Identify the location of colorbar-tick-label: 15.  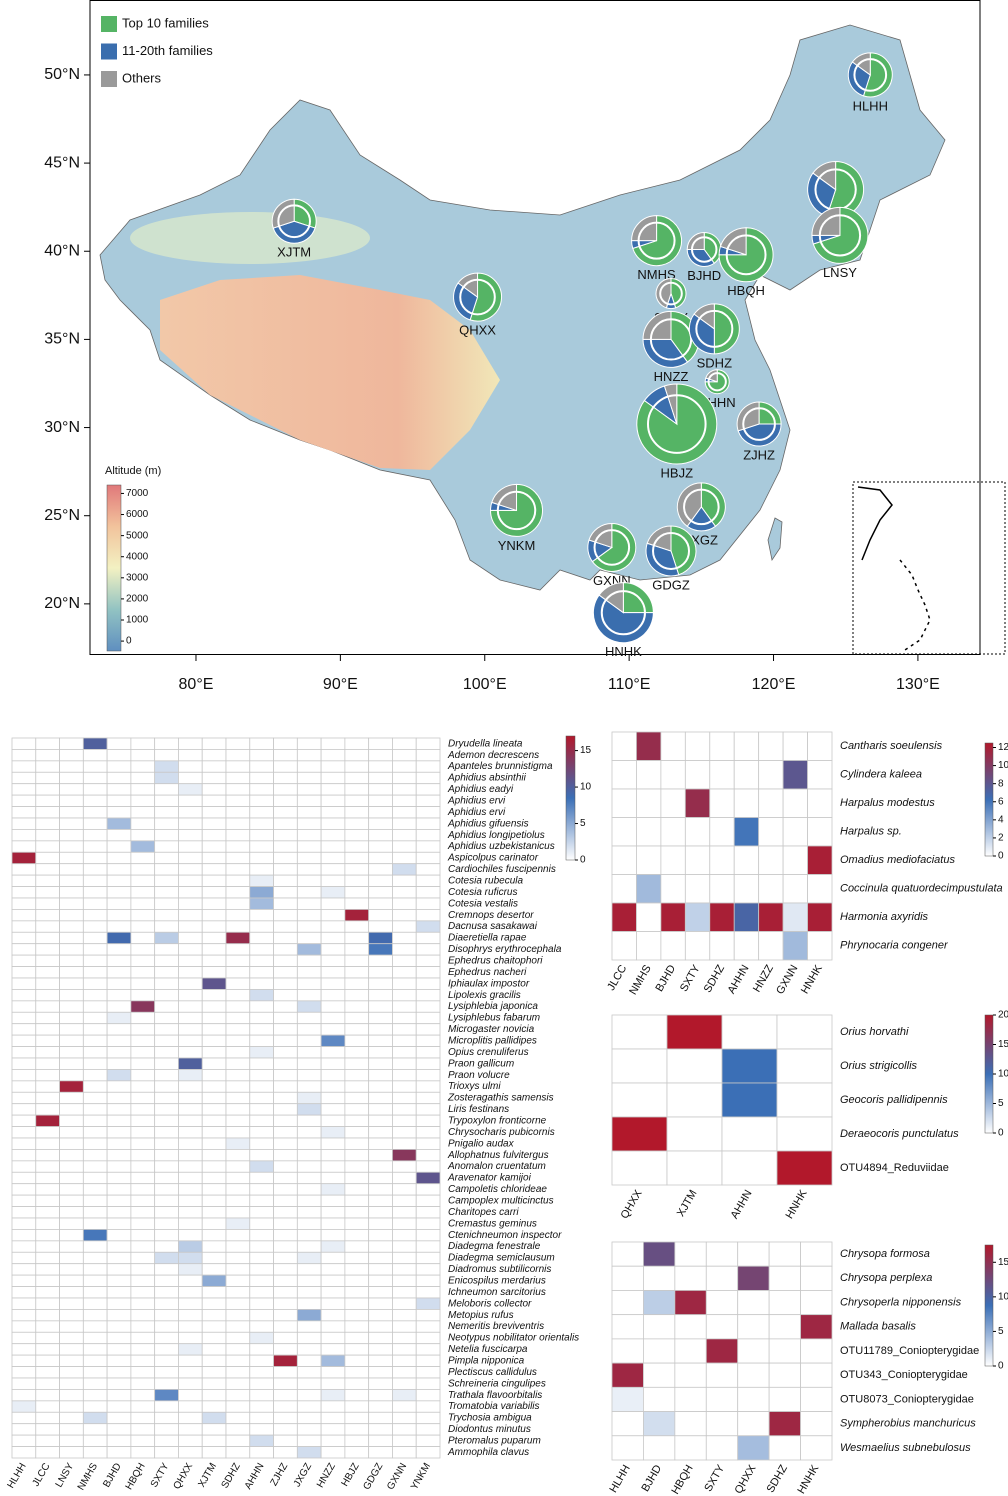
(1003, 1044).